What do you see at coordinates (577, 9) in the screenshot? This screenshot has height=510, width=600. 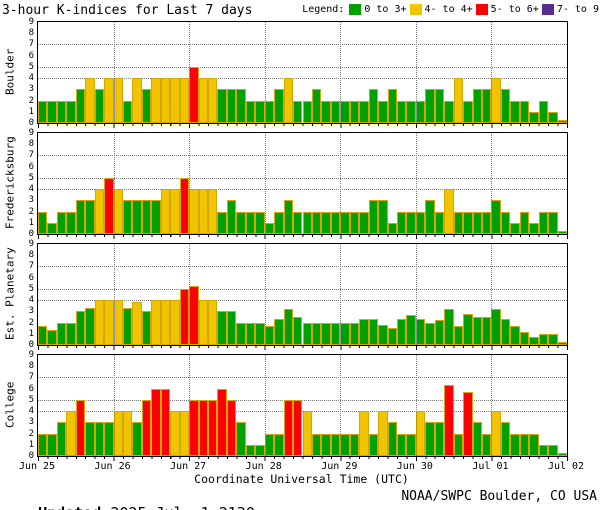 I see `legend-item-label: 7- to 9` at bounding box center [577, 9].